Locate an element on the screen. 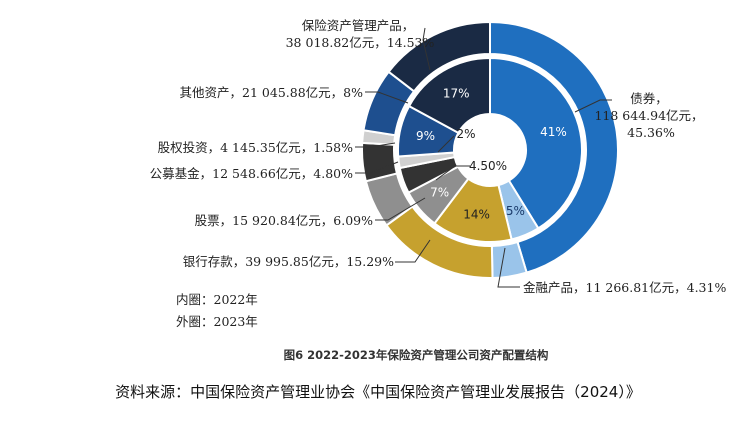 This screenshot has width=749, height=427. inner-ring-2022 is located at coordinates (490, 149).